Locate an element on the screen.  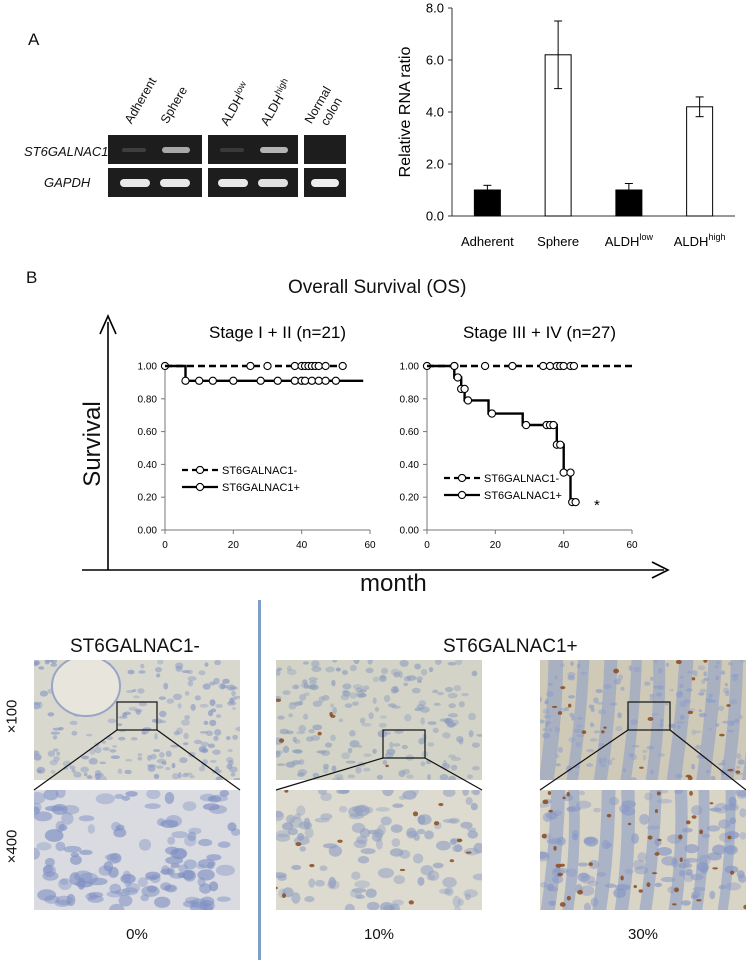
micrograph-negative-x100 is located at coordinates (137, 720).